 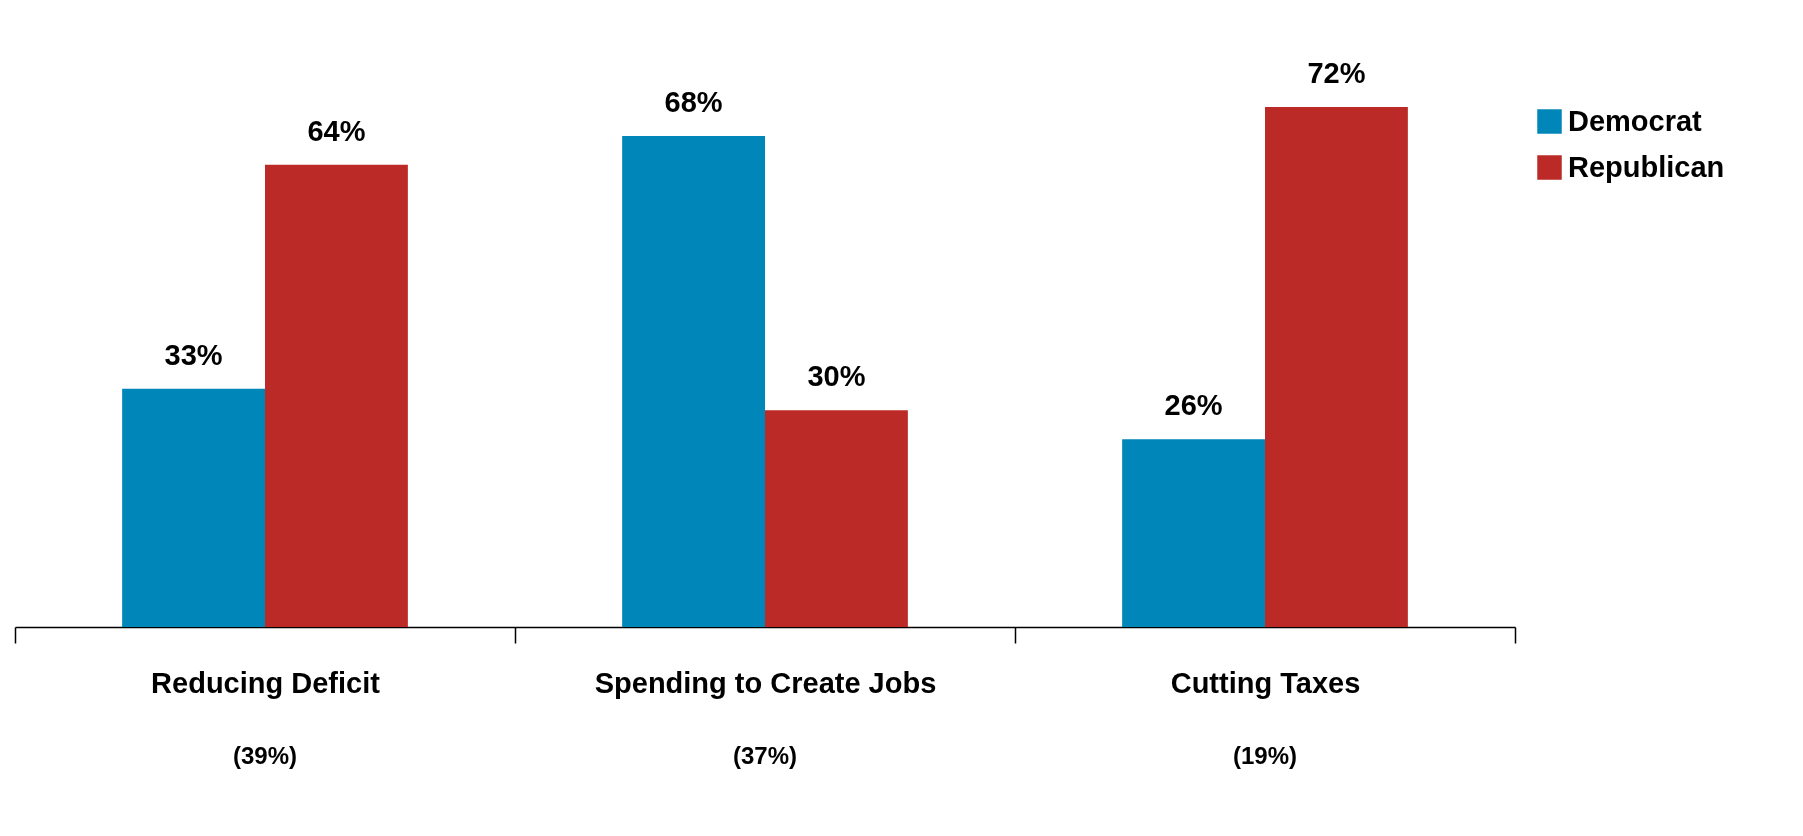 What do you see at coordinates (765, 682) in the screenshot?
I see `x-tick-label: Spending to Create Jobs` at bounding box center [765, 682].